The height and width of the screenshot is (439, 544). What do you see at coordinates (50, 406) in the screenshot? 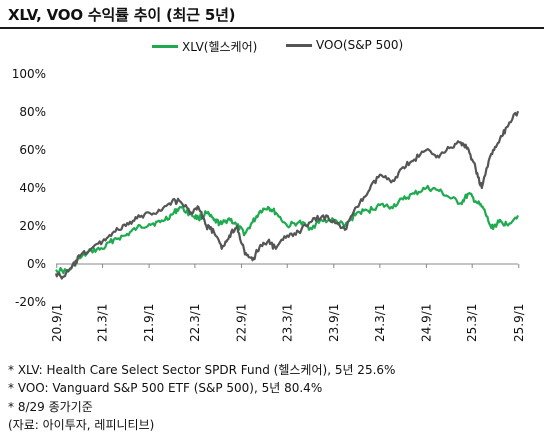
I see `note-date: * 8/29 종가기준` at bounding box center [50, 406].